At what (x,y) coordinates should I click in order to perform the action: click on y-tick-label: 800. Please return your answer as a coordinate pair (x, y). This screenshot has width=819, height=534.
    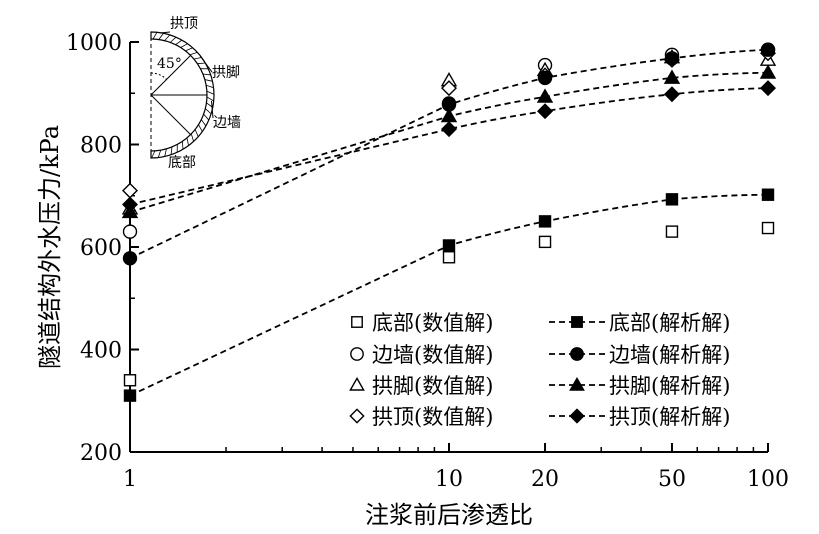
    Looking at the image, I should click on (101, 146).